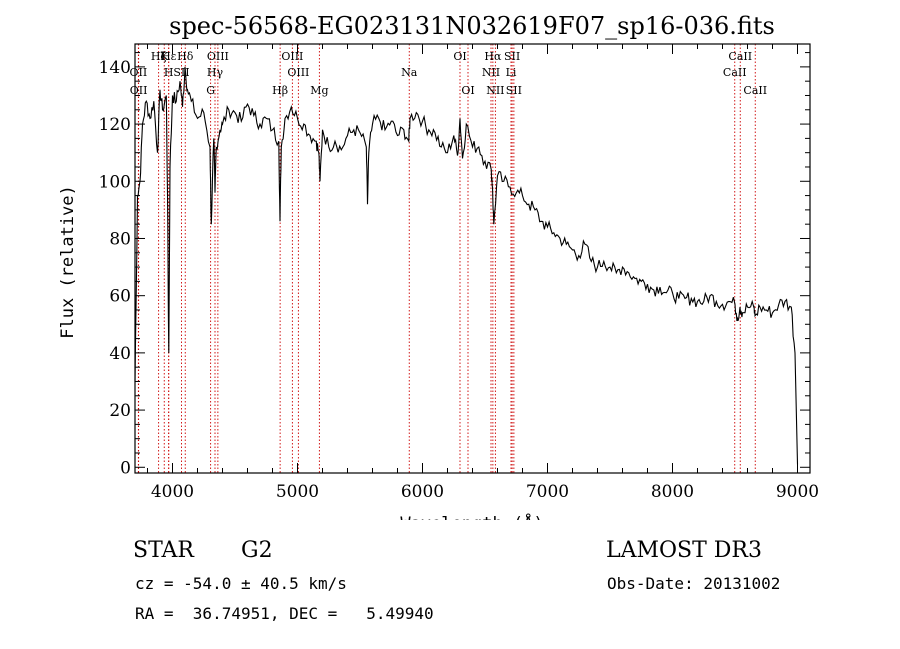  Describe the element at coordinates (284, 613) in the screenshot. I see `coordinates: RA = 36.74951, DEC = 5.49940` at that location.